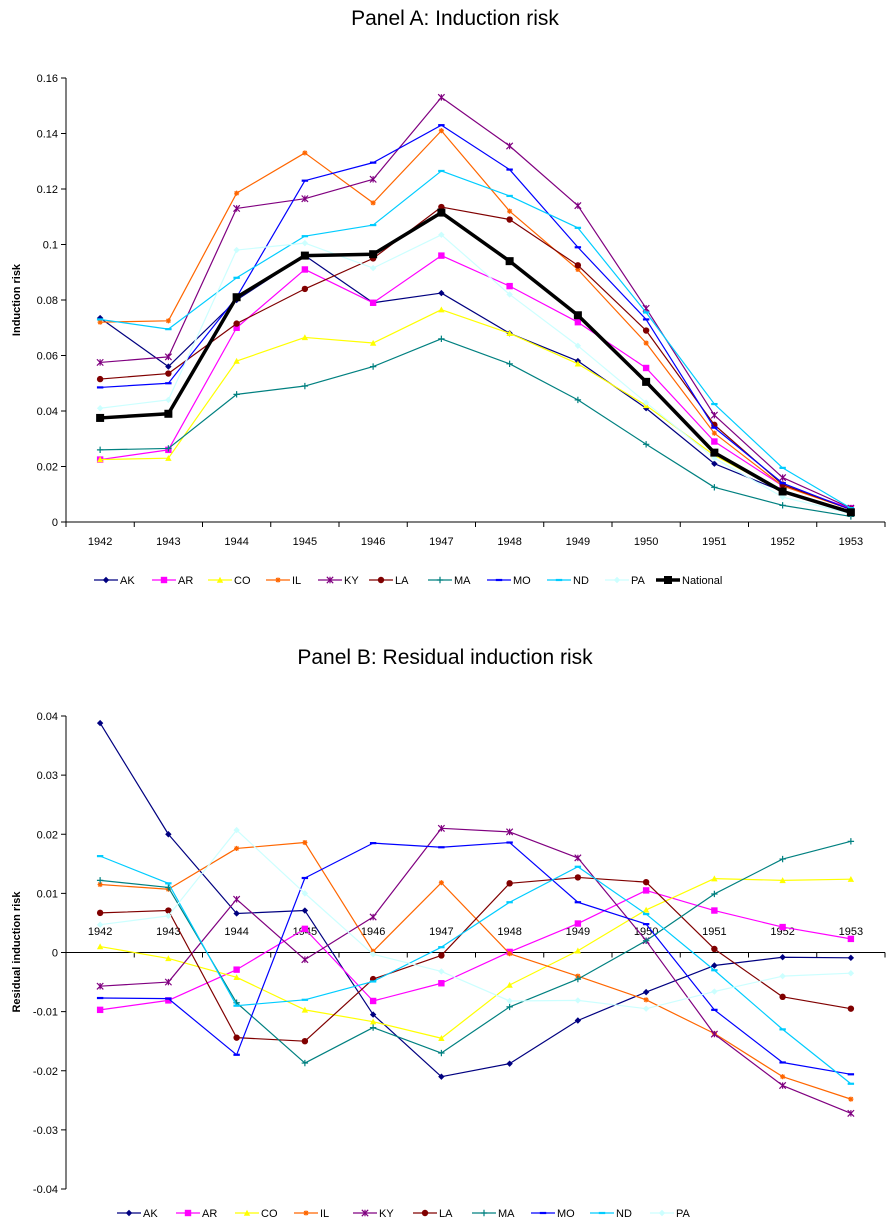 This screenshot has height=1222, width=891. Describe the element at coordinates (17, 299) in the screenshot. I see `y-axis-label: Induction risk` at that location.